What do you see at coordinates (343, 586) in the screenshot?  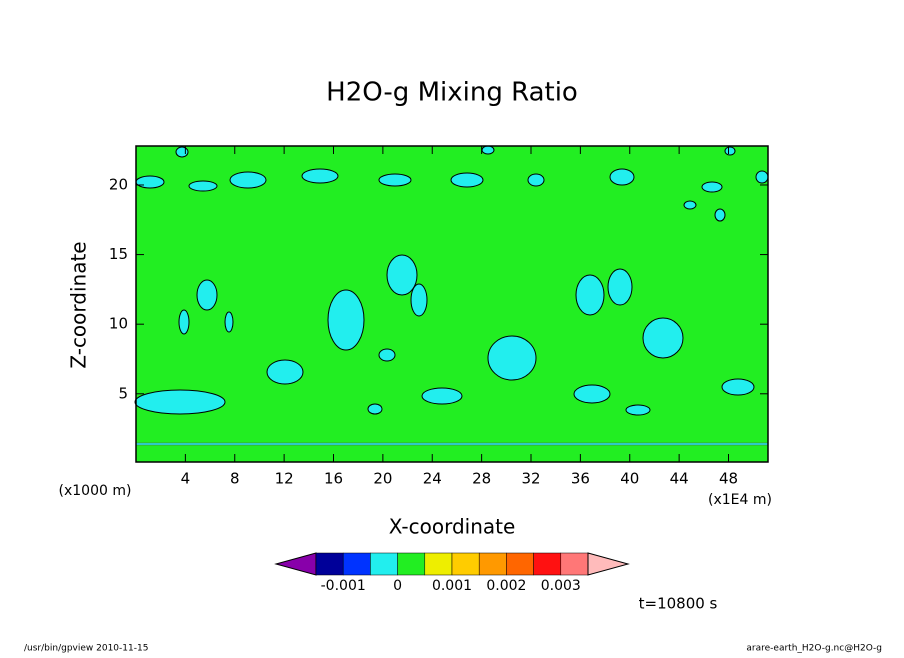 I see `colorbar-tick-label: -0.001` at bounding box center [343, 586].